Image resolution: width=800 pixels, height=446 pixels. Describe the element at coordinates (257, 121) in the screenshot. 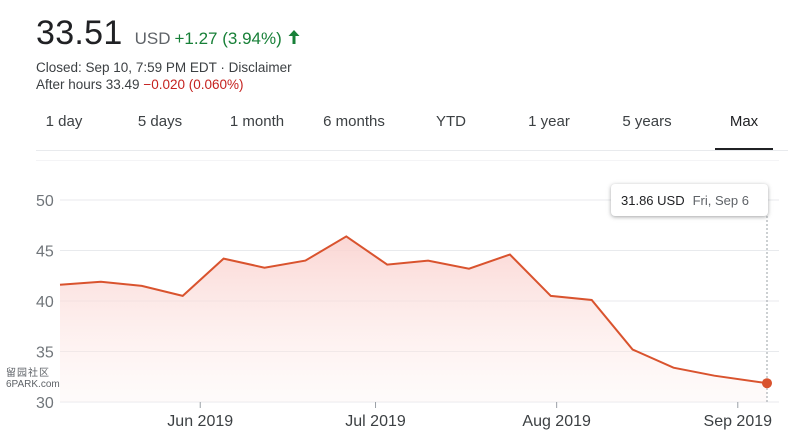

I see `tab-1-month: 1 month` at that location.